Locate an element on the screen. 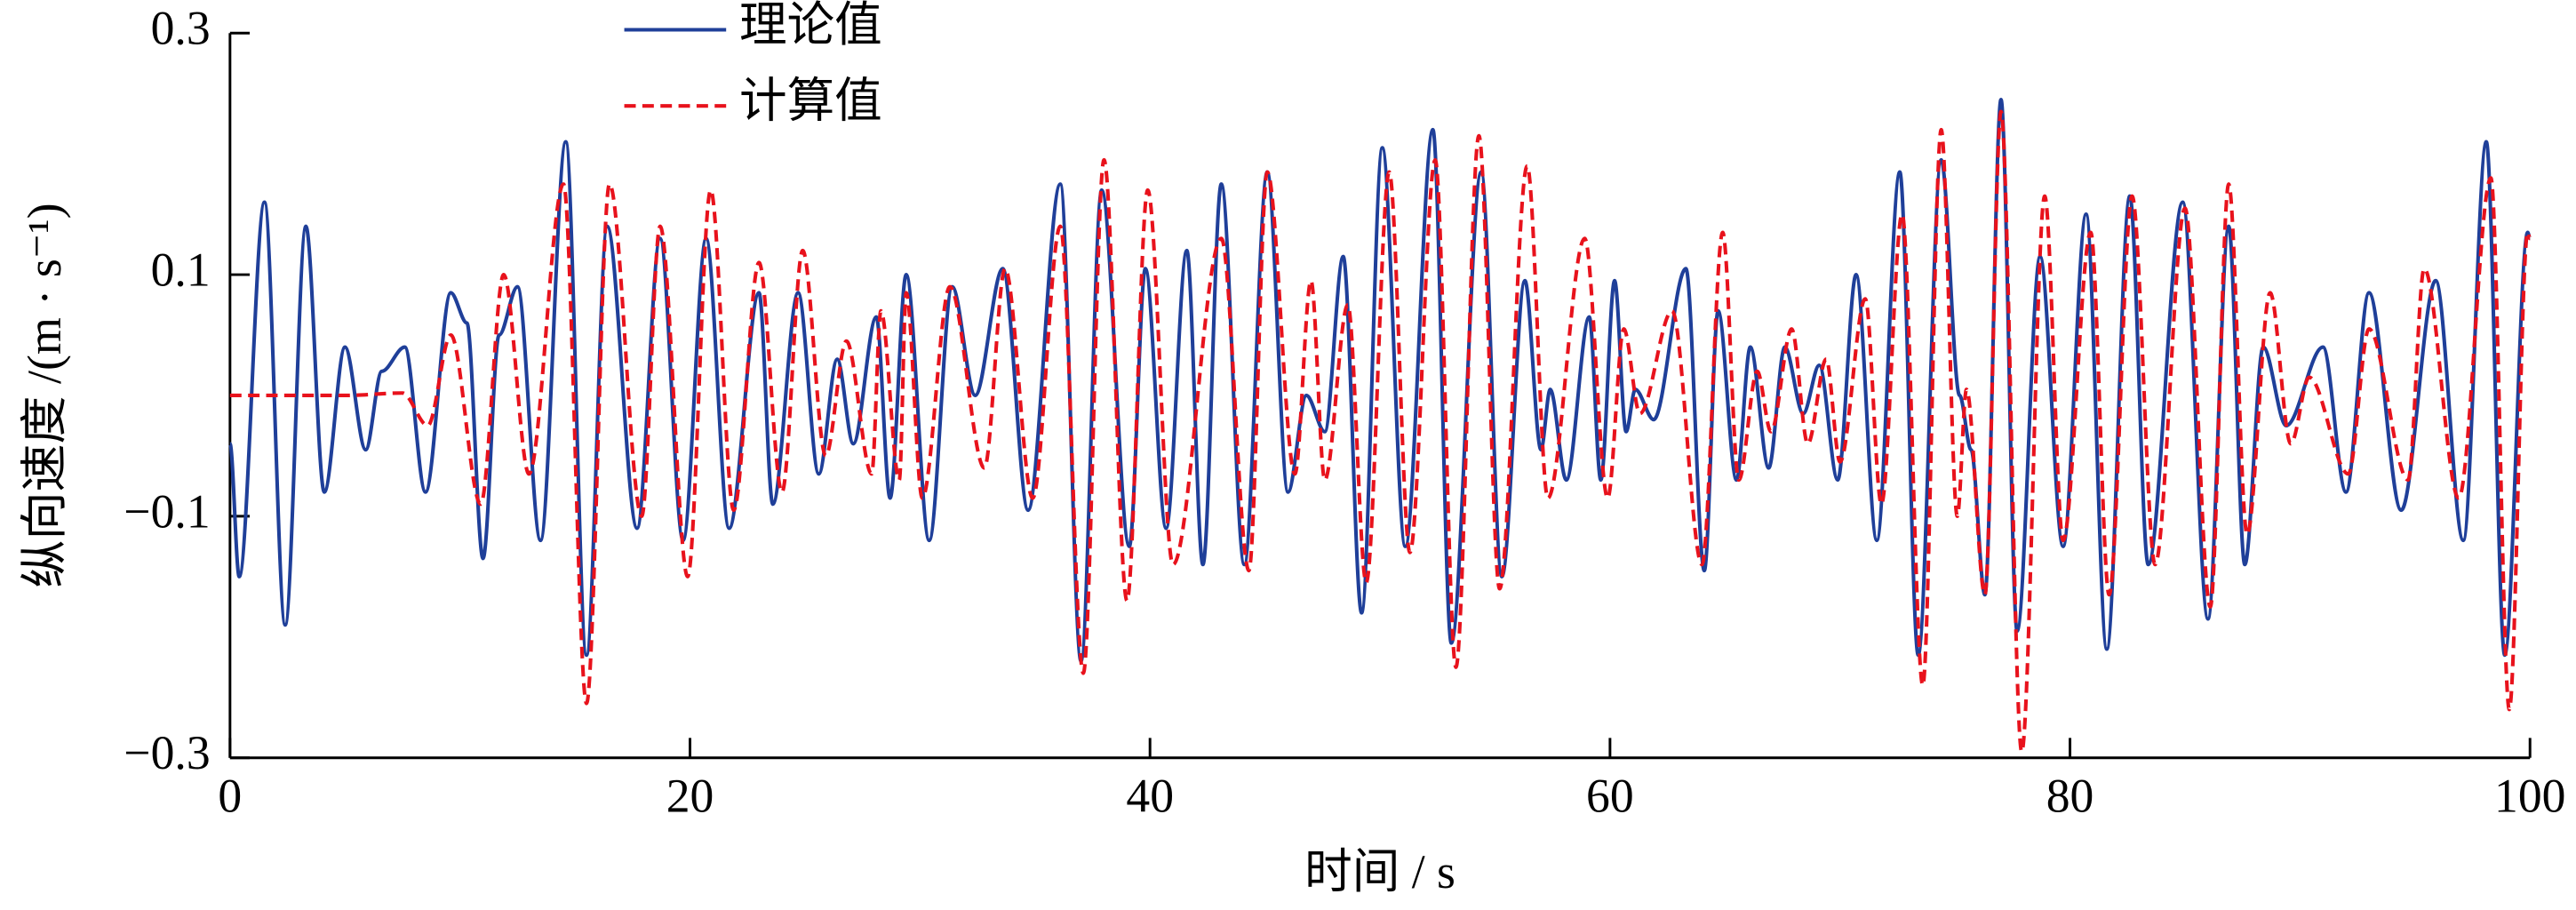 The image size is (2576, 910). y-tick-label: 0.3 is located at coordinates (181, 27).